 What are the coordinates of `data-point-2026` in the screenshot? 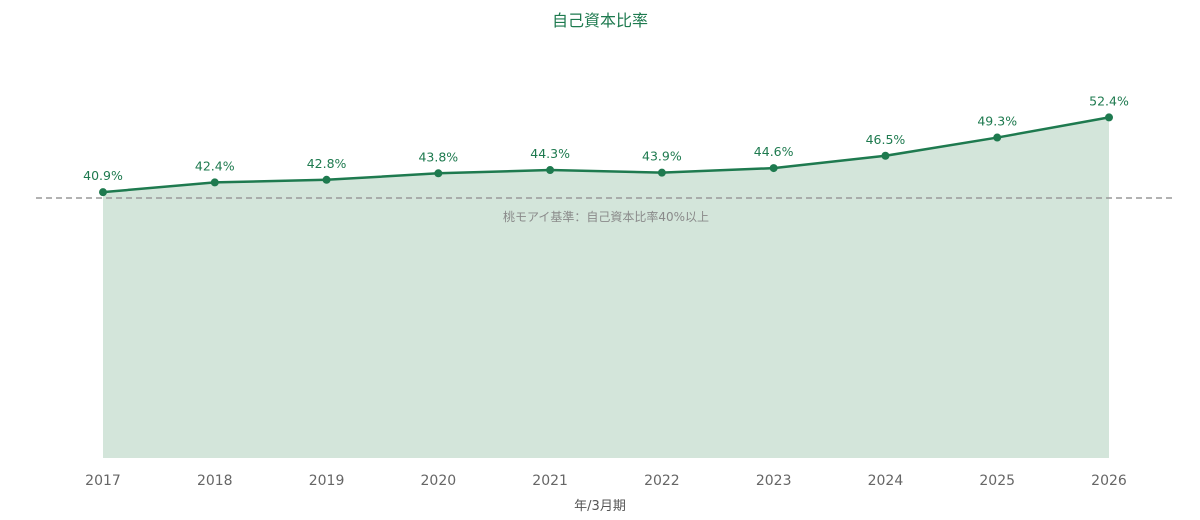 It's located at (1109, 117).